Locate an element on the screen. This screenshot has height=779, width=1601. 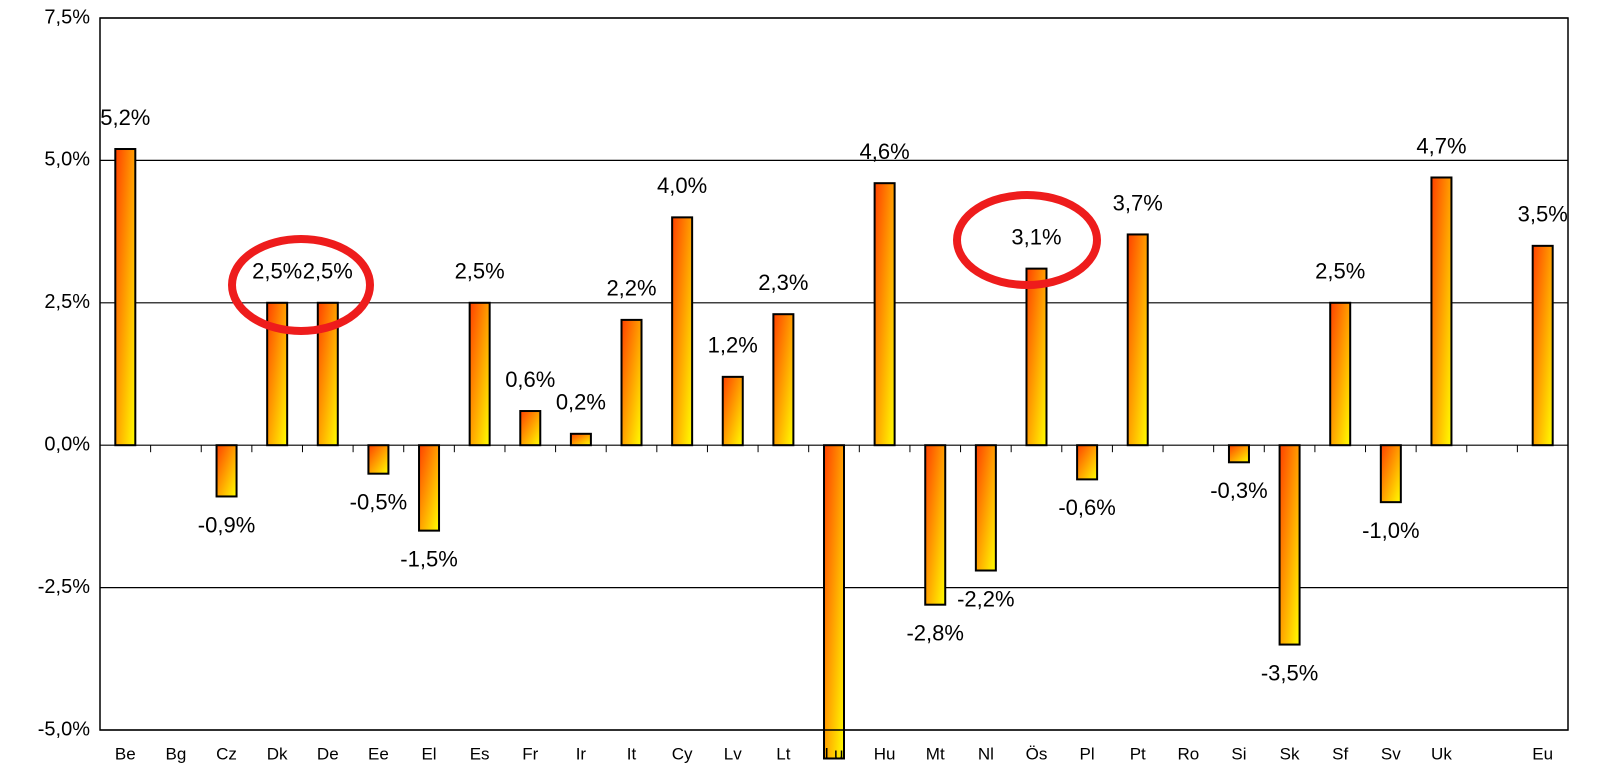
value-label: -0,9% is located at coordinates (226, 524).